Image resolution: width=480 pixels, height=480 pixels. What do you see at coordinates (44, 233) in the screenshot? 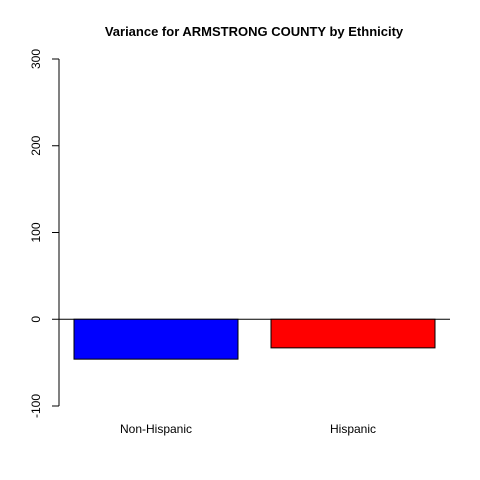
I see `y-axis: -100 0 100 200 300` at bounding box center [44, 233].